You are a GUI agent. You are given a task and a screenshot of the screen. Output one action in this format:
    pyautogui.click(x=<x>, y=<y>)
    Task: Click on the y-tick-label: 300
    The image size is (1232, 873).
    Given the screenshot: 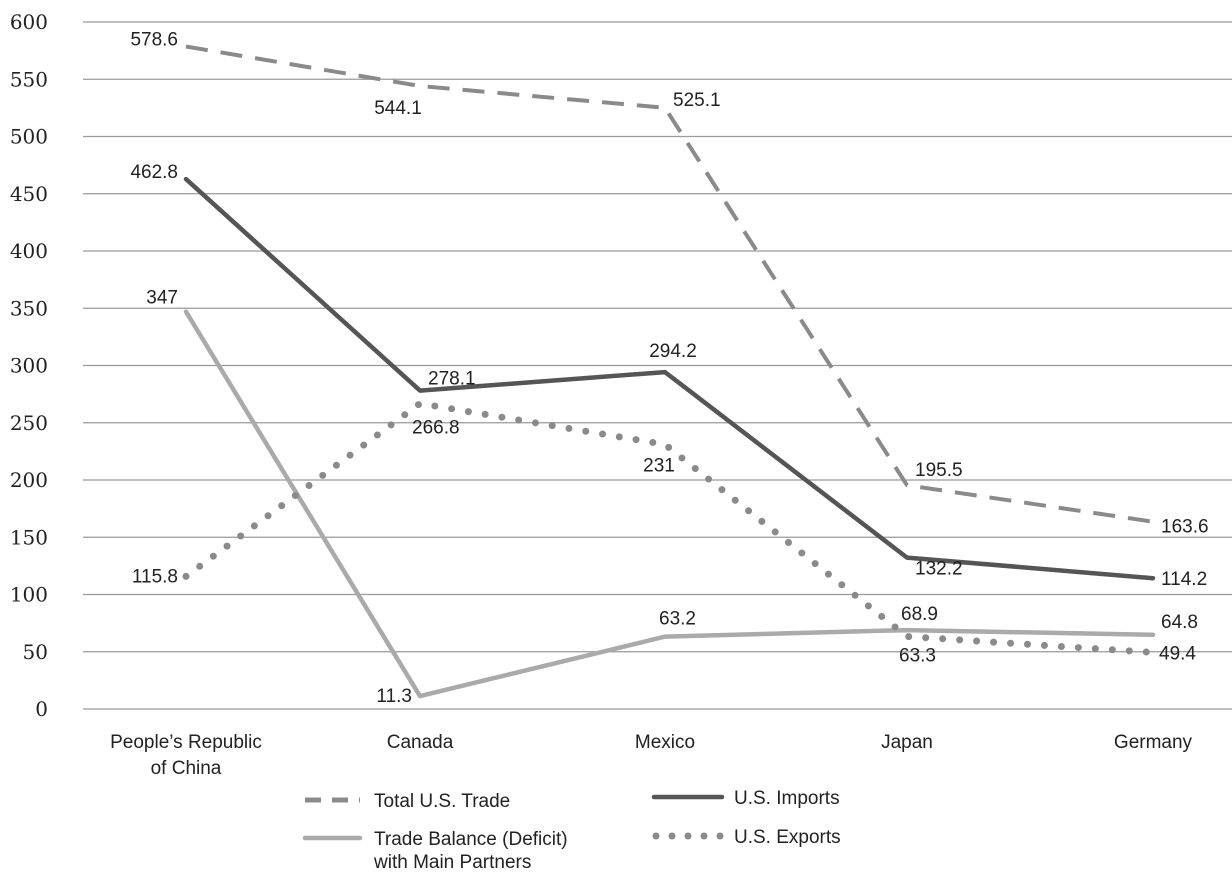 What is the action you would take?
    pyautogui.click(x=29, y=366)
    